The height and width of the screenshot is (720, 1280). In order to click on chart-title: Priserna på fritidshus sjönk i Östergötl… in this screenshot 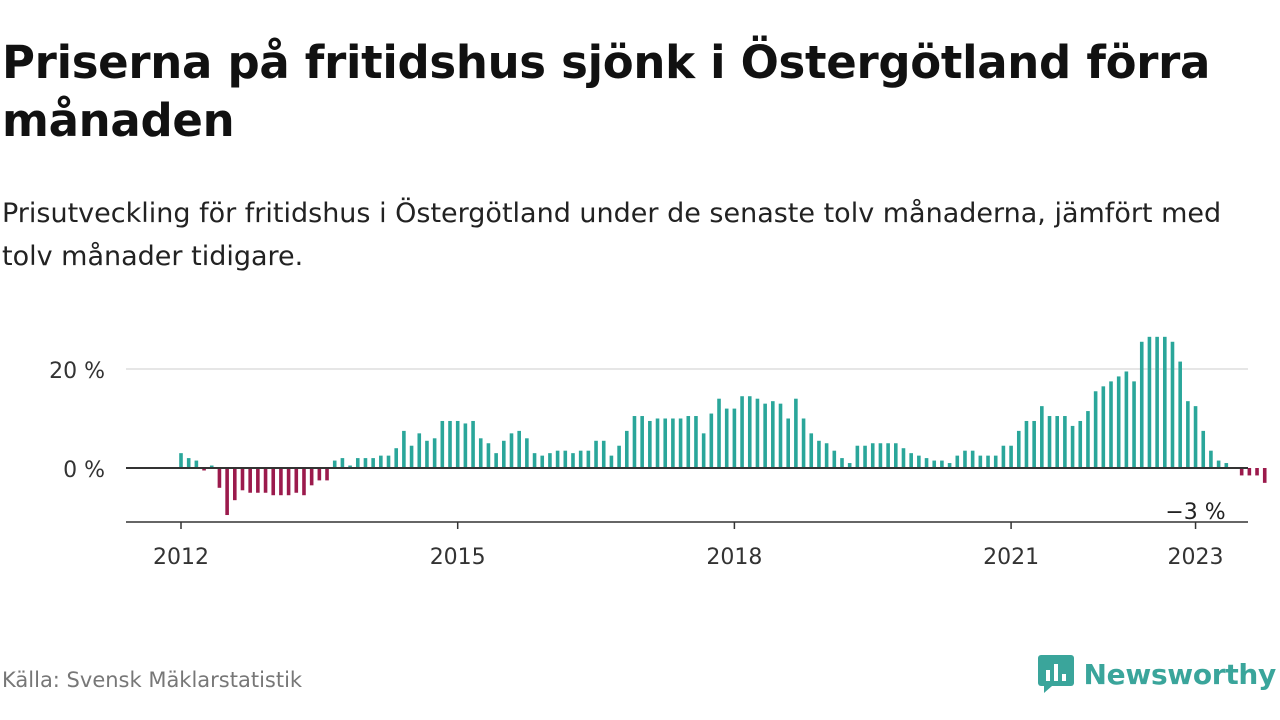, I will do `click(606, 91)`.